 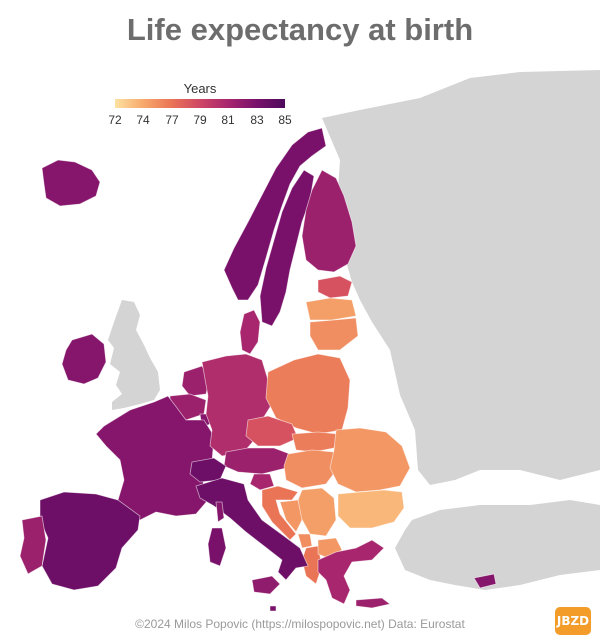 I want to click on turkey-area, so click(x=497, y=545).